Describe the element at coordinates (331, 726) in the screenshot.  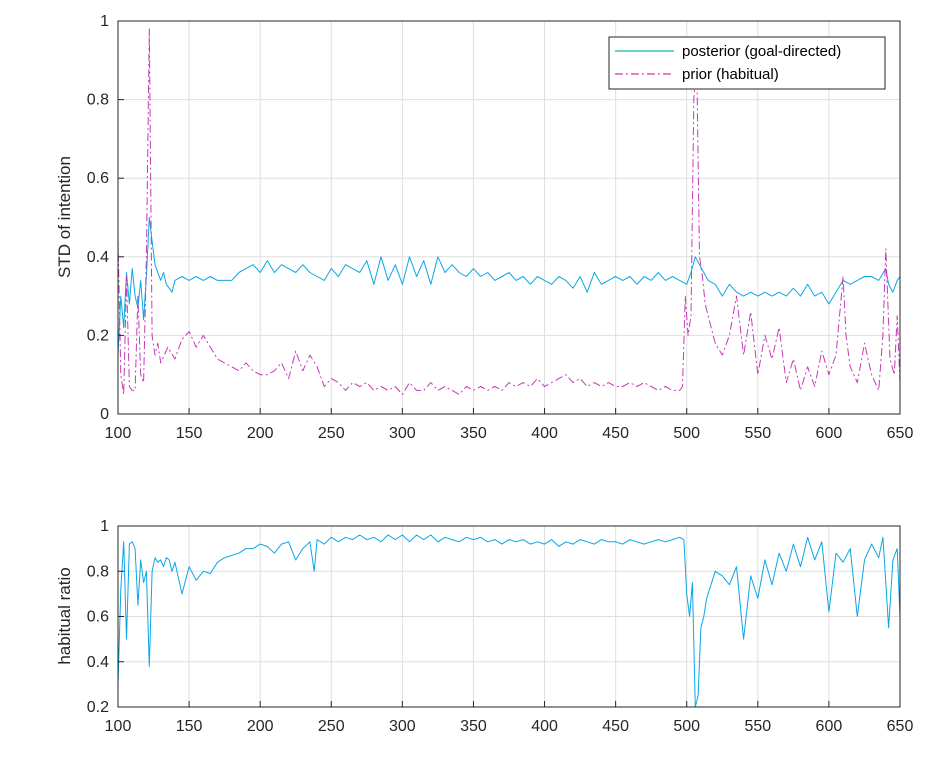
I see `bot-xtick-label: 250` at that location.